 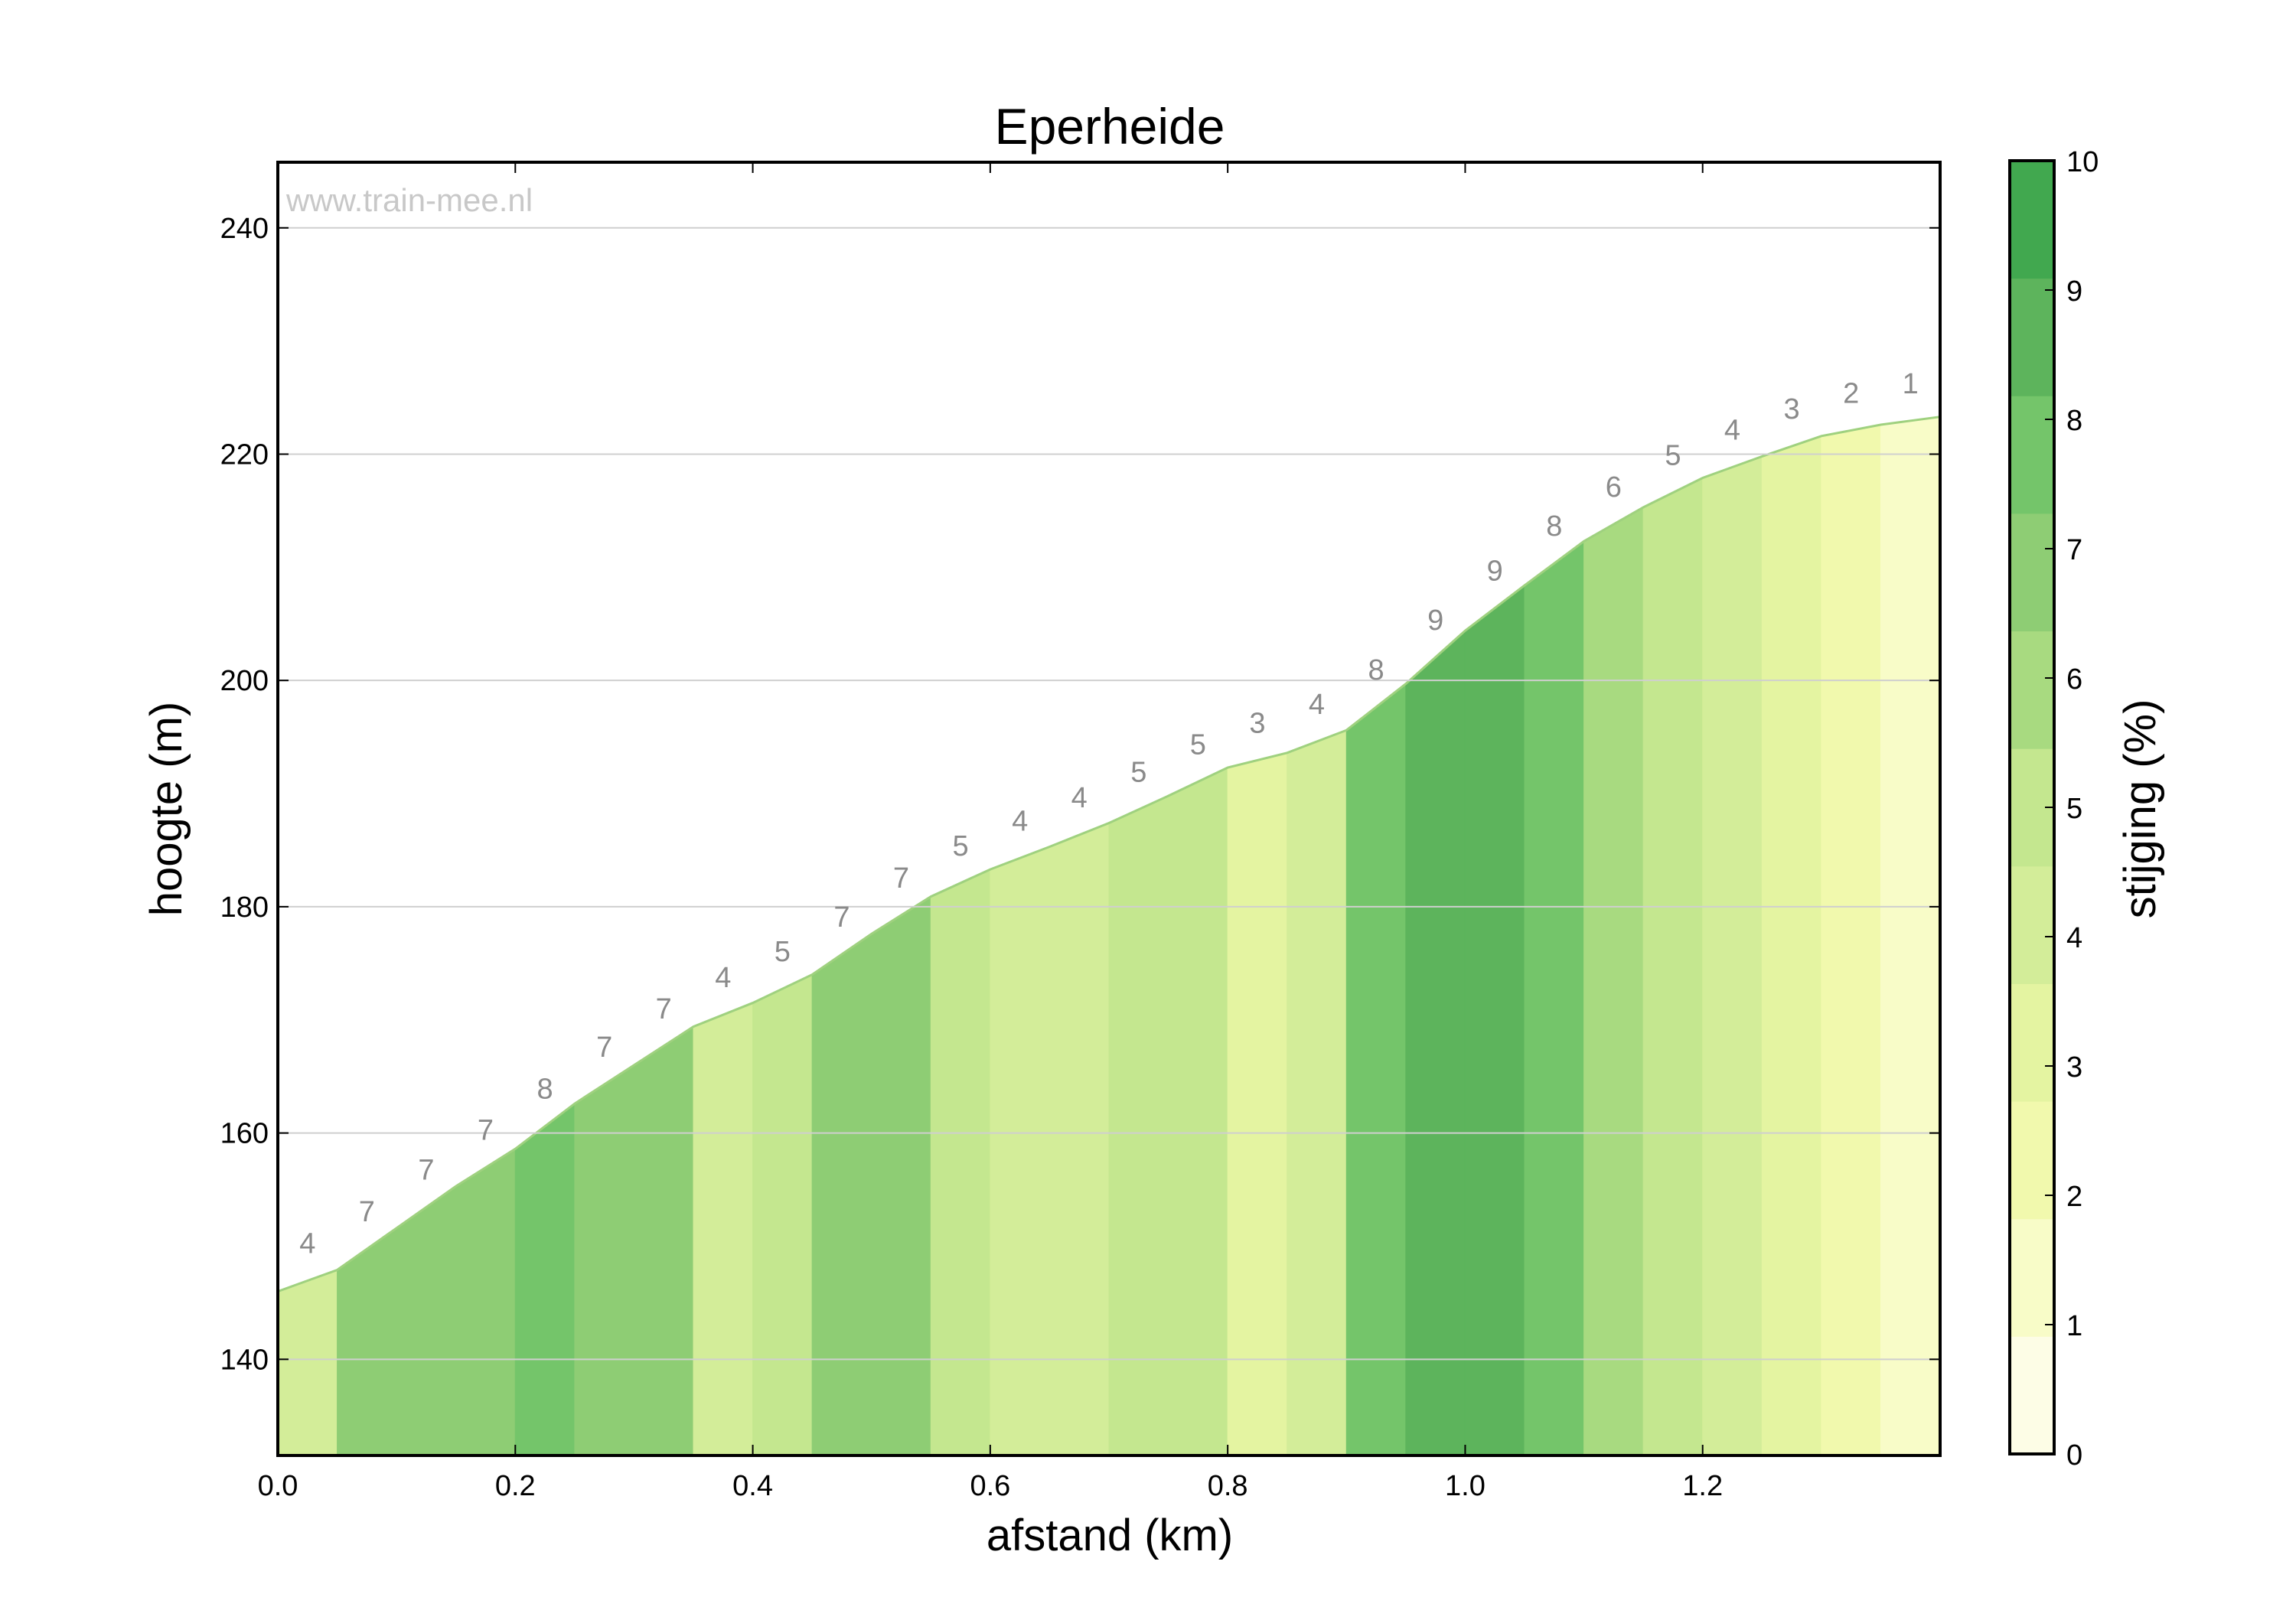 I want to click on colorbar-tick-label: 4, so click(x=2074, y=938).